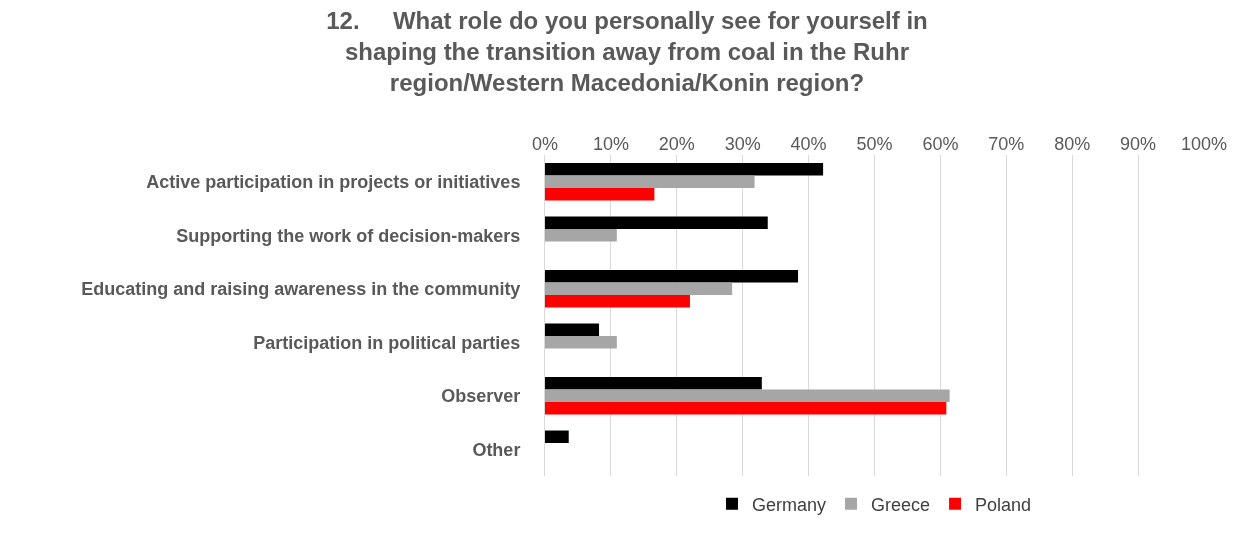  Describe the element at coordinates (1072, 144) in the screenshot. I see `x-tick-label: 80%` at that location.